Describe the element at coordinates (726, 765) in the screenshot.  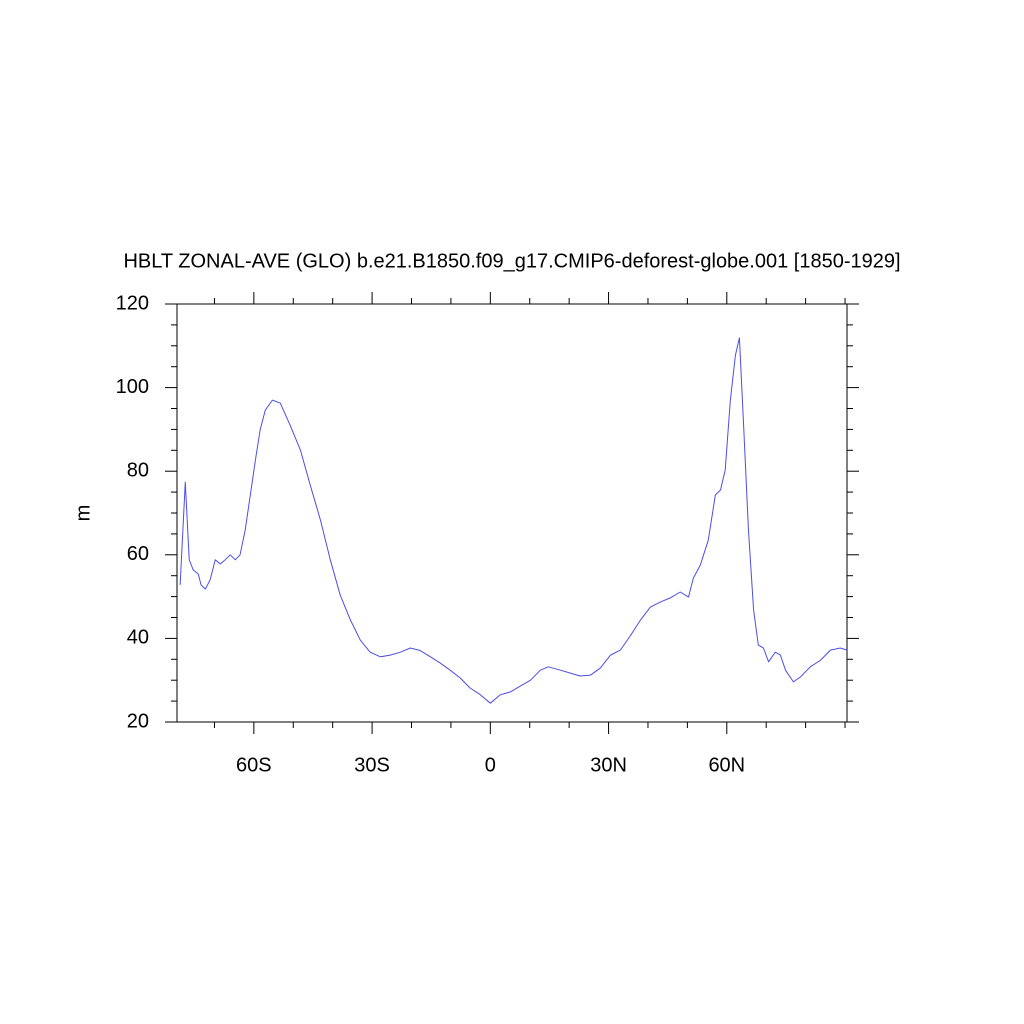
I see `x-tick-label: 60N` at that location.